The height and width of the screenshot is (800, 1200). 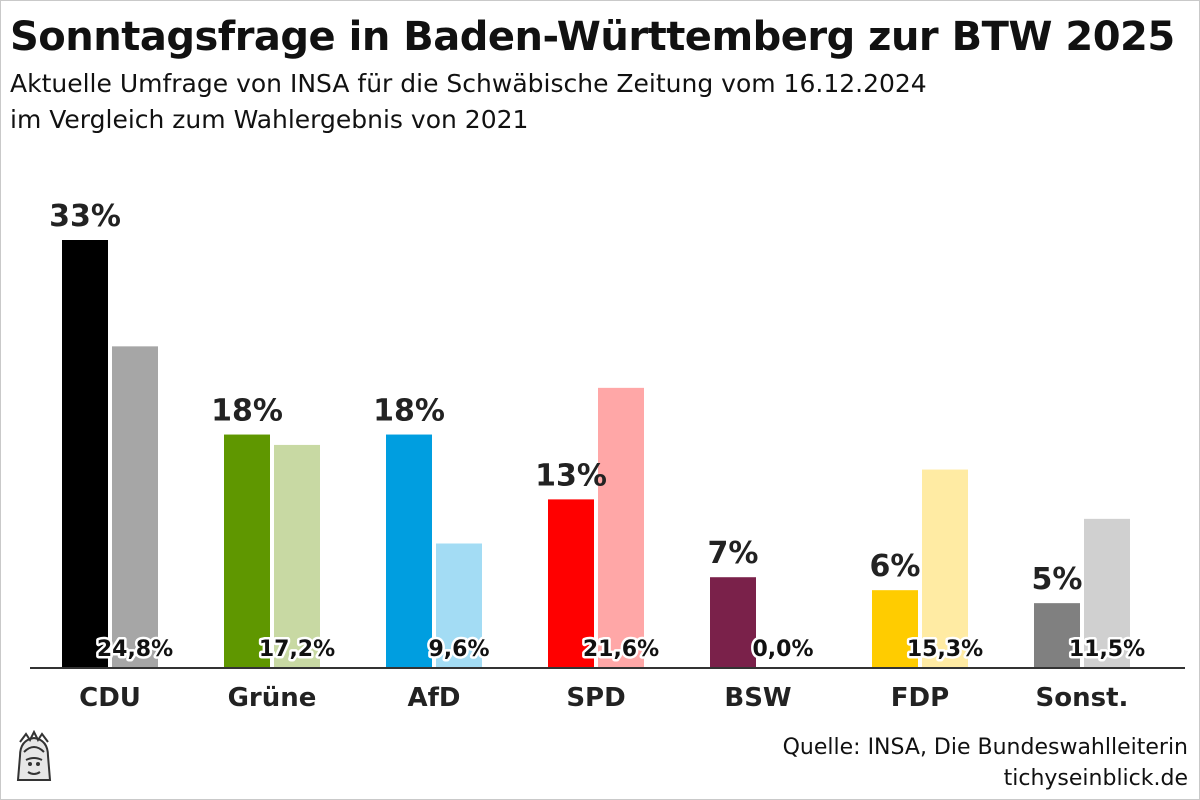 I want to click on result-2021-value-label: 15,3%, so click(x=945, y=649).